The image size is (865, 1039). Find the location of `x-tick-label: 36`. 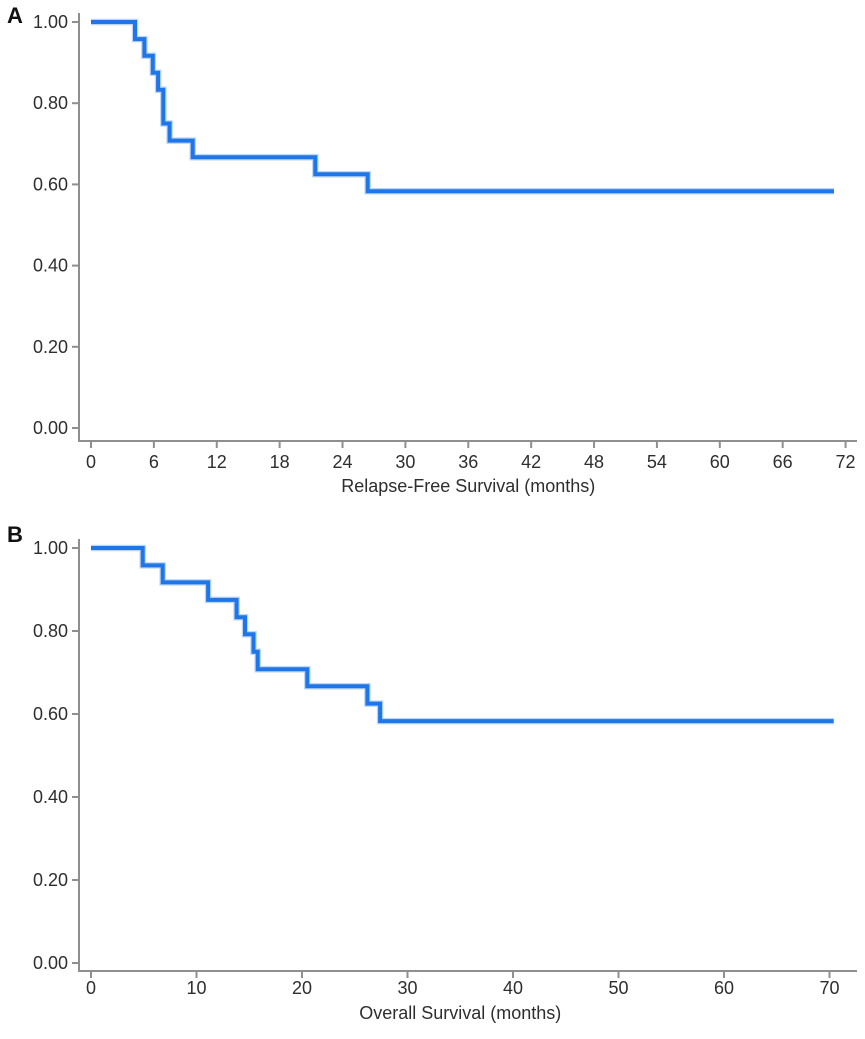

x-tick-label: 36 is located at coordinates (468, 462).